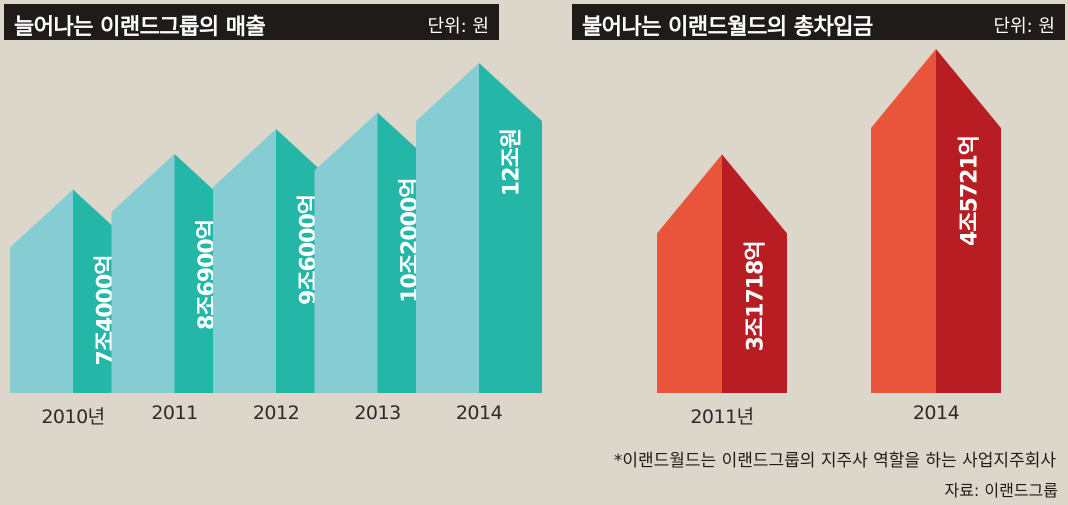  I want to click on chart1-header: 늘어나는 이랜드그룹의 매출 단위: 원, so click(251, 22).